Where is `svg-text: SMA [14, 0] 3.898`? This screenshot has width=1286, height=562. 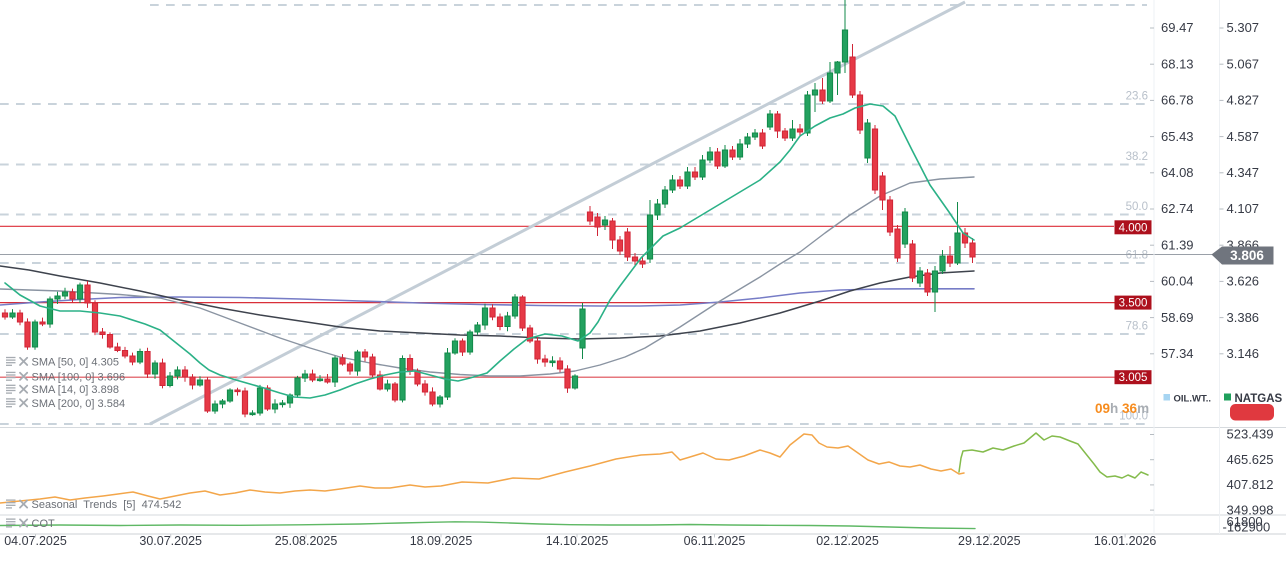 svg-text: SMA [14, 0] 3.898 is located at coordinates (75, 390).